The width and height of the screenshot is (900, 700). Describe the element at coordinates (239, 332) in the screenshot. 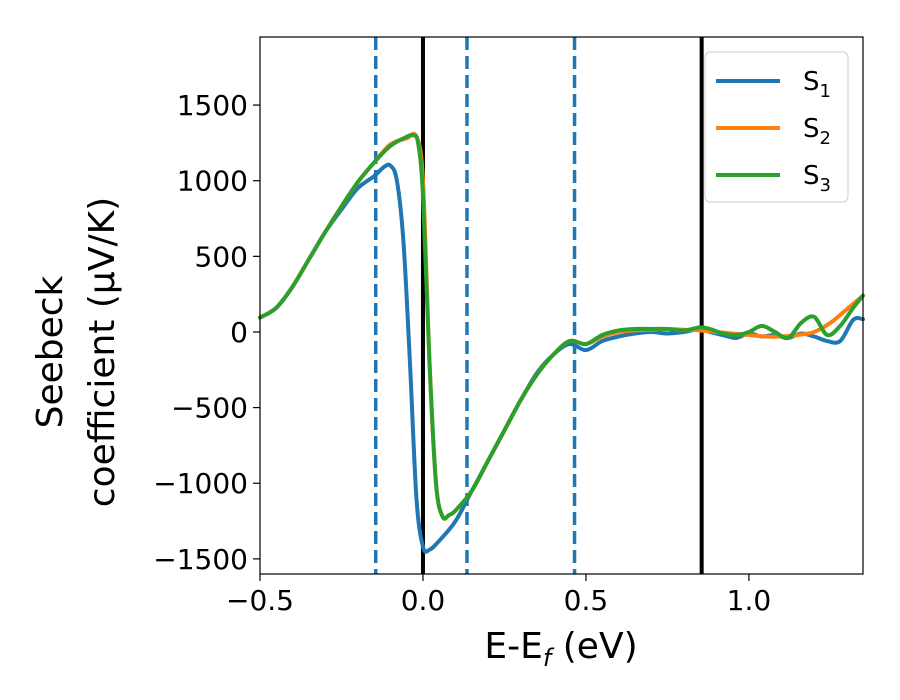

I see `y-tick-label-3: 0` at that location.